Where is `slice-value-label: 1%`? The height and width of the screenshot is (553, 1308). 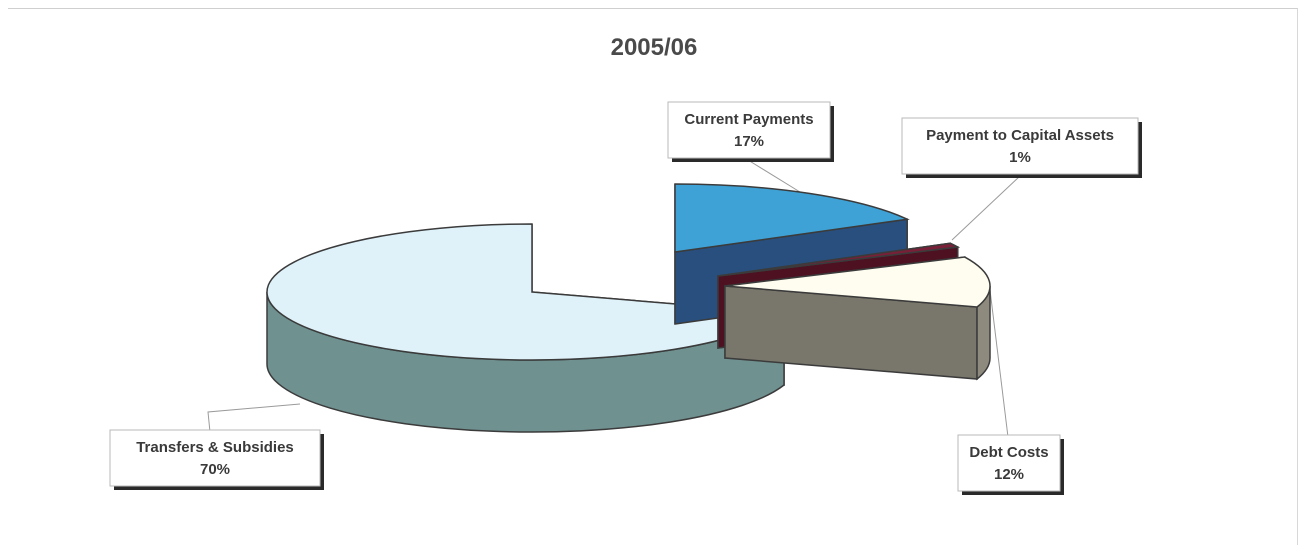 slice-value-label: 1% is located at coordinates (1020, 157).